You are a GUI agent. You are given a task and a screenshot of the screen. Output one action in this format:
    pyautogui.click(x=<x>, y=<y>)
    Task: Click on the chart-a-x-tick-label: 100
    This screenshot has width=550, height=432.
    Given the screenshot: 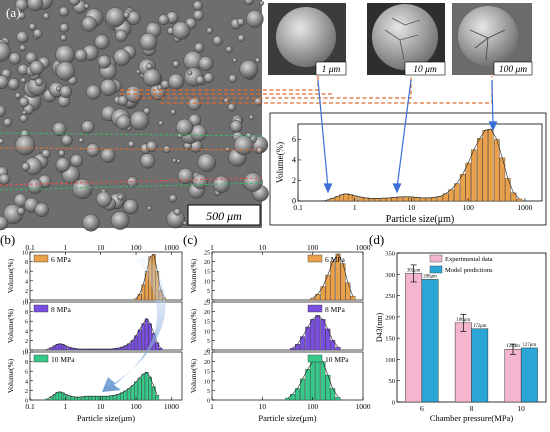 What is the action you would take?
    pyautogui.click(x=469, y=207)
    